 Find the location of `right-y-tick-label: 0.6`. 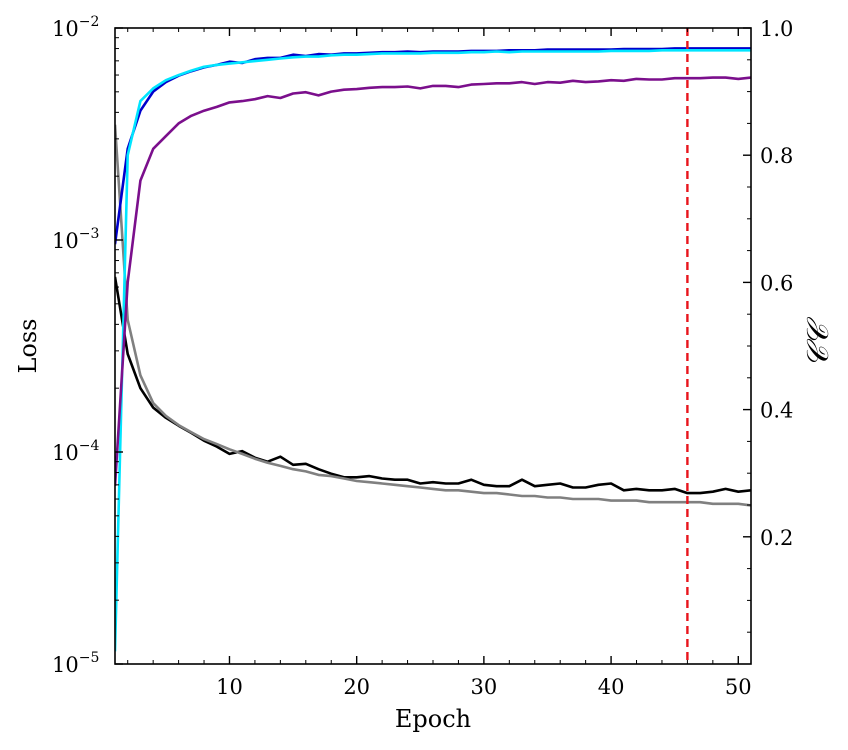

right-y-tick-label: 0.6 is located at coordinates (776, 283).